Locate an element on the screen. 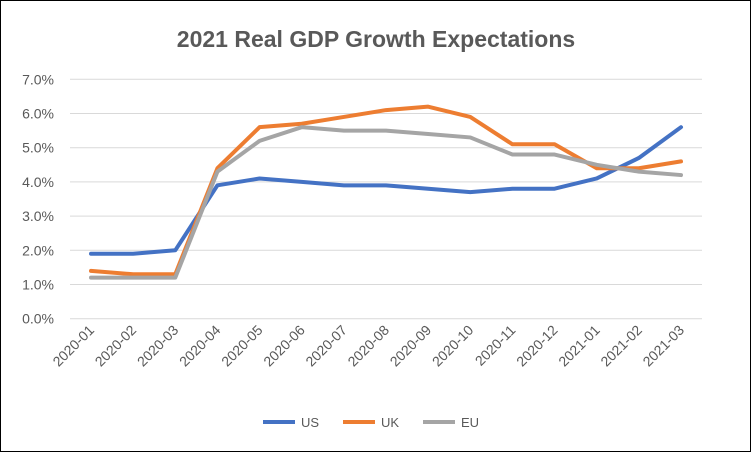  y-tick-label: 2.0% is located at coordinates (38, 250).